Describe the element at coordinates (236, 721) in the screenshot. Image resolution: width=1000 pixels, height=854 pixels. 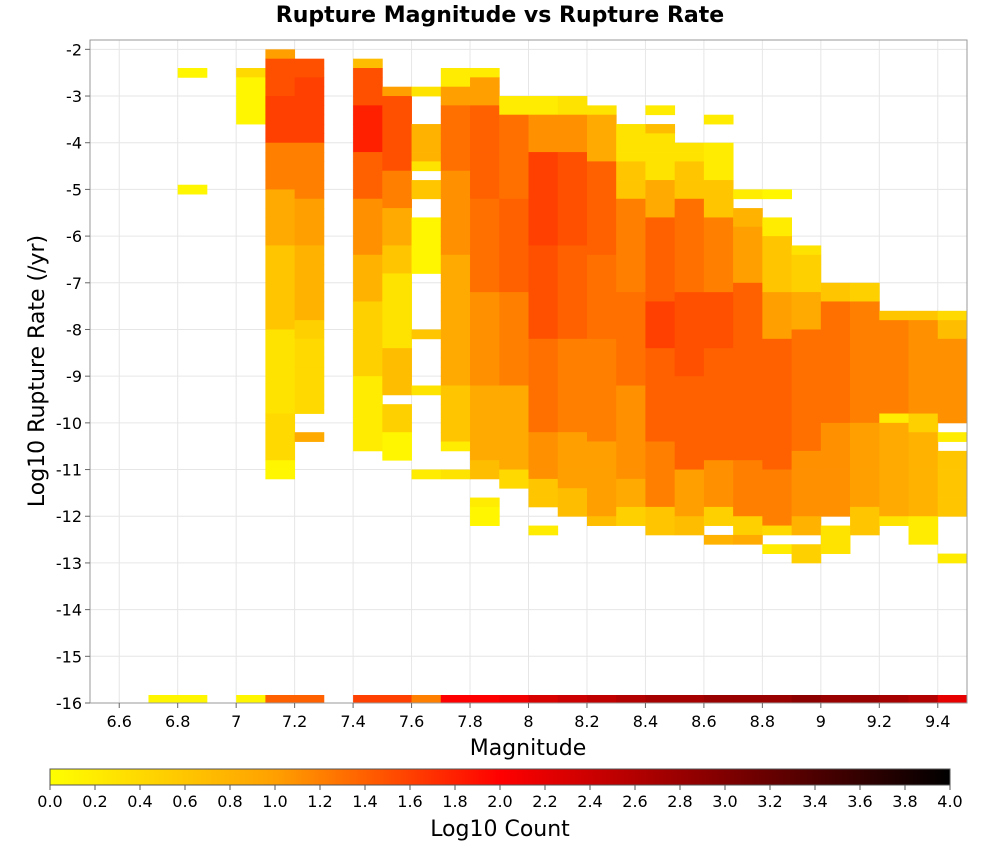
I see `x-tick-label-2: 7` at that location.